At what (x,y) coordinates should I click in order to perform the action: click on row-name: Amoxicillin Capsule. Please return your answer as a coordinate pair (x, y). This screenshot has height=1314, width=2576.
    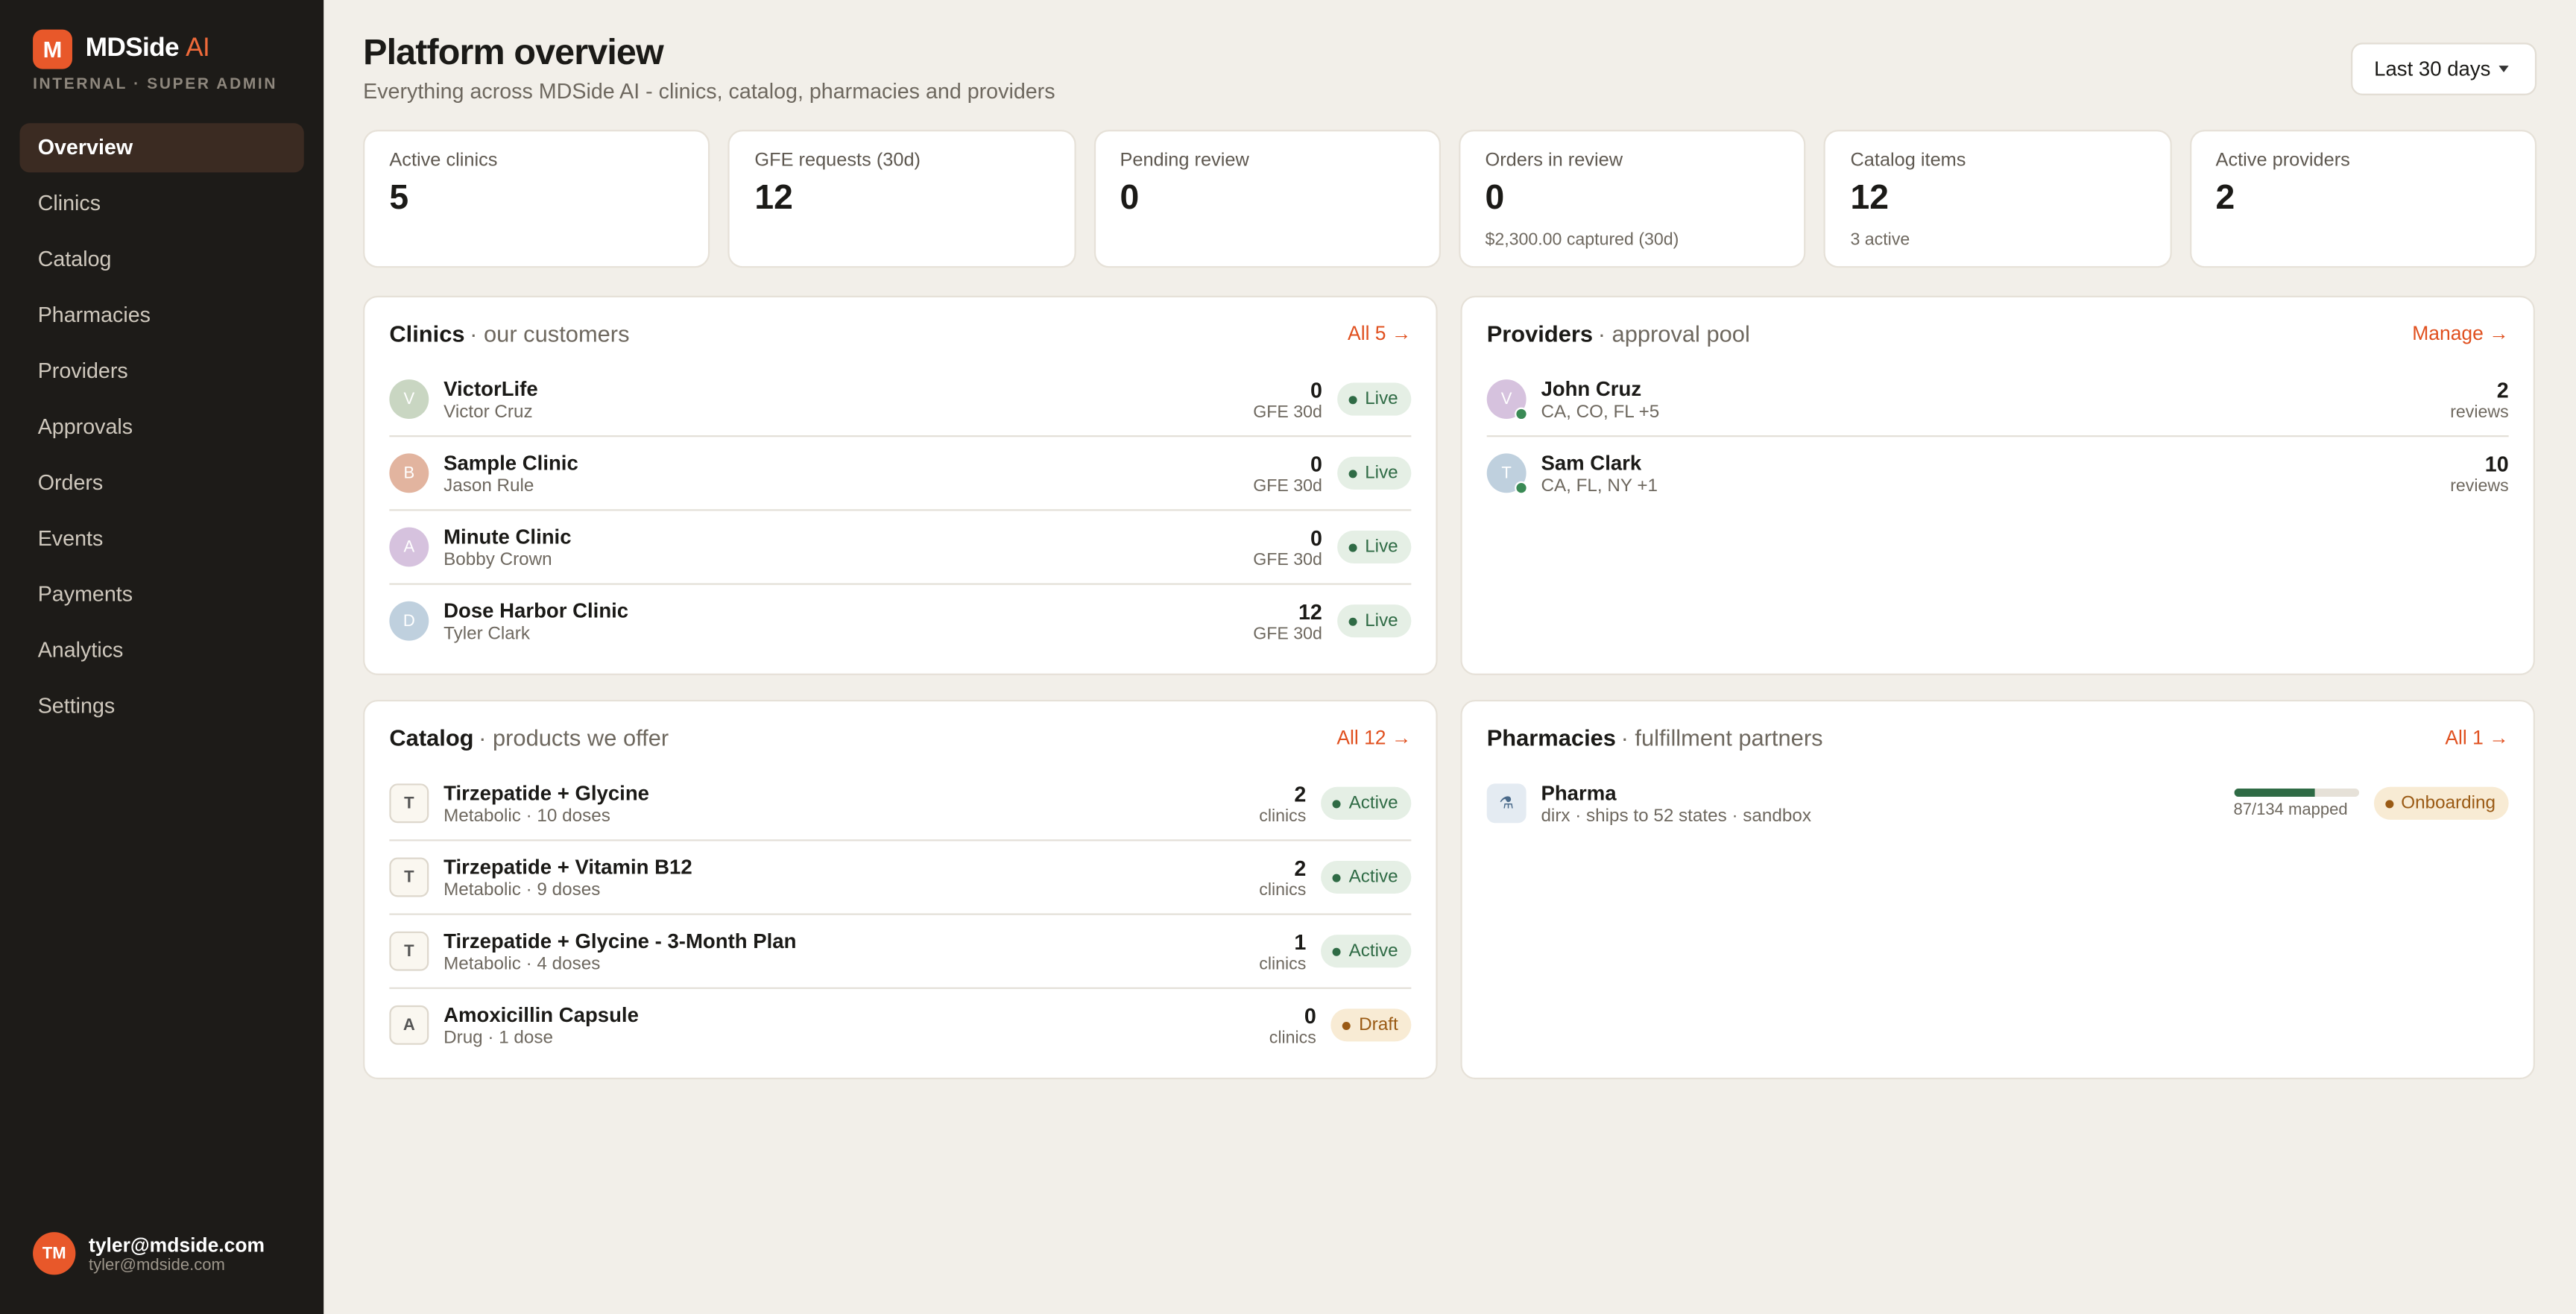
    Looking at the image, I should click on (541, 1014).